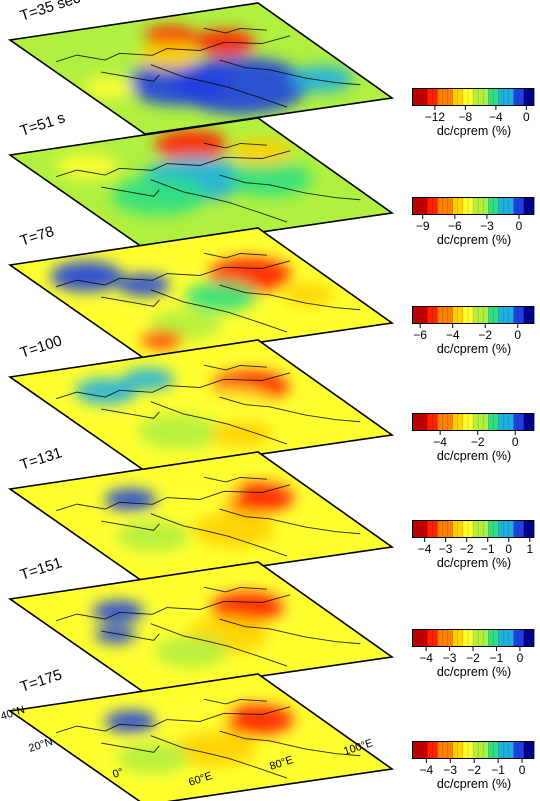  I want to click on colorbar-5: −4 −3 −2 −1 0 1 dc/cprem (%), so click(474, 545).